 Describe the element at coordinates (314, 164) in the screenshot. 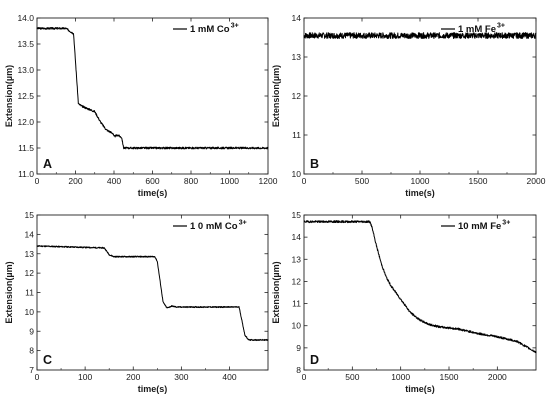

I see `panel-letter: B` at that location.